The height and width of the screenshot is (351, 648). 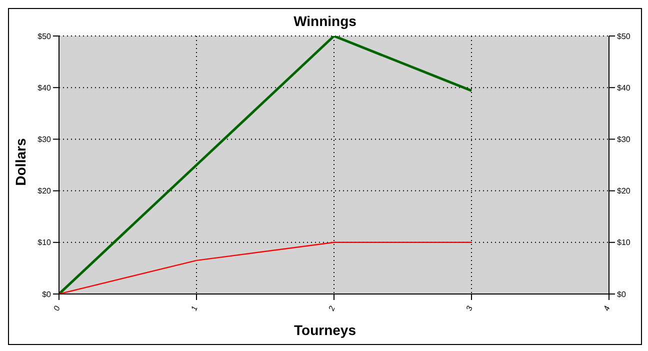 What do you see at coordinates (624, 191) in the screenshot?
I see `y2-tick-label: $20` at bounding box center [624, 191].